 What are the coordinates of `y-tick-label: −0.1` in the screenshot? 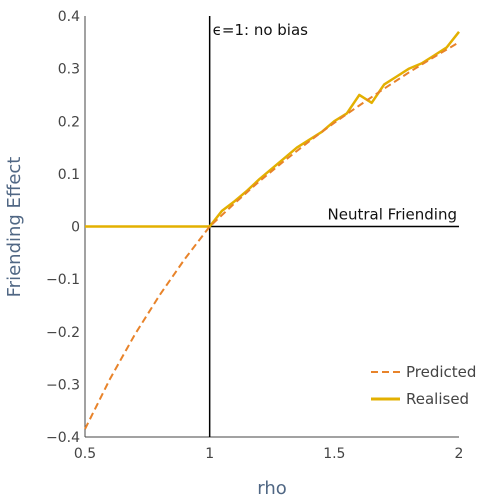 It's located at (63, 280).